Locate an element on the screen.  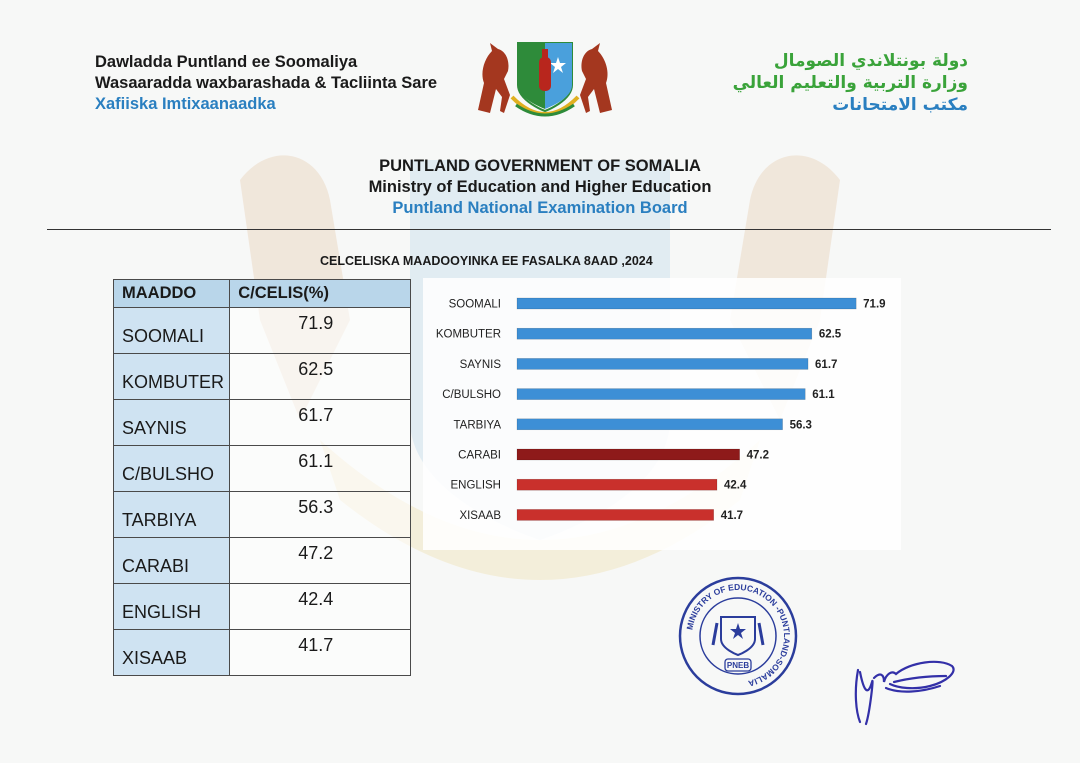
header-center-line3: Puntland National Examination Board is located at coordinates (540, 208).